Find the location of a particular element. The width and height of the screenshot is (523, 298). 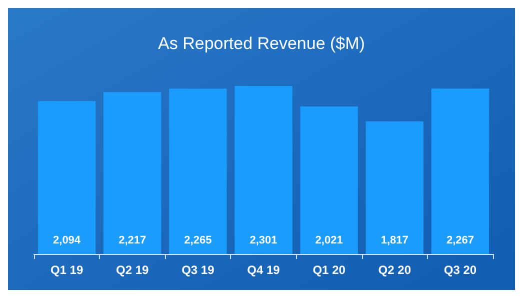

data-label: 2,094 is located at coordinates (67, 240).